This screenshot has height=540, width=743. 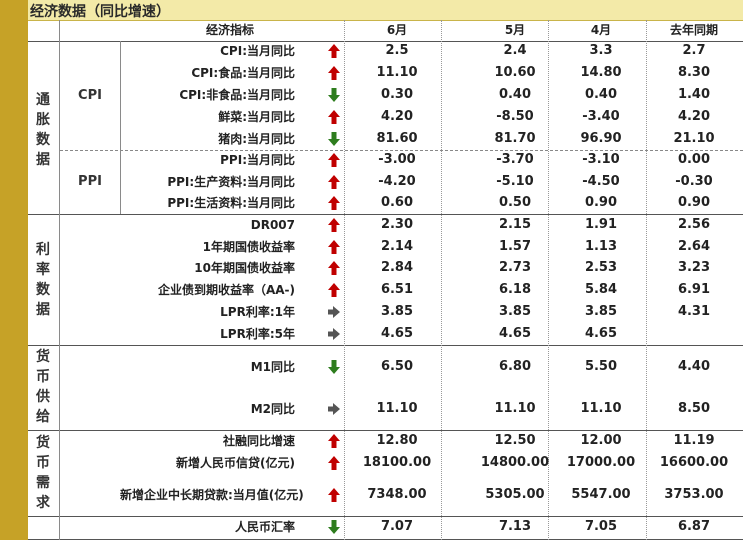 What do you see at coordinates (397, 202) in the screenshot?
I see `value-cell: 0.60` at bounding box center [397, 202].